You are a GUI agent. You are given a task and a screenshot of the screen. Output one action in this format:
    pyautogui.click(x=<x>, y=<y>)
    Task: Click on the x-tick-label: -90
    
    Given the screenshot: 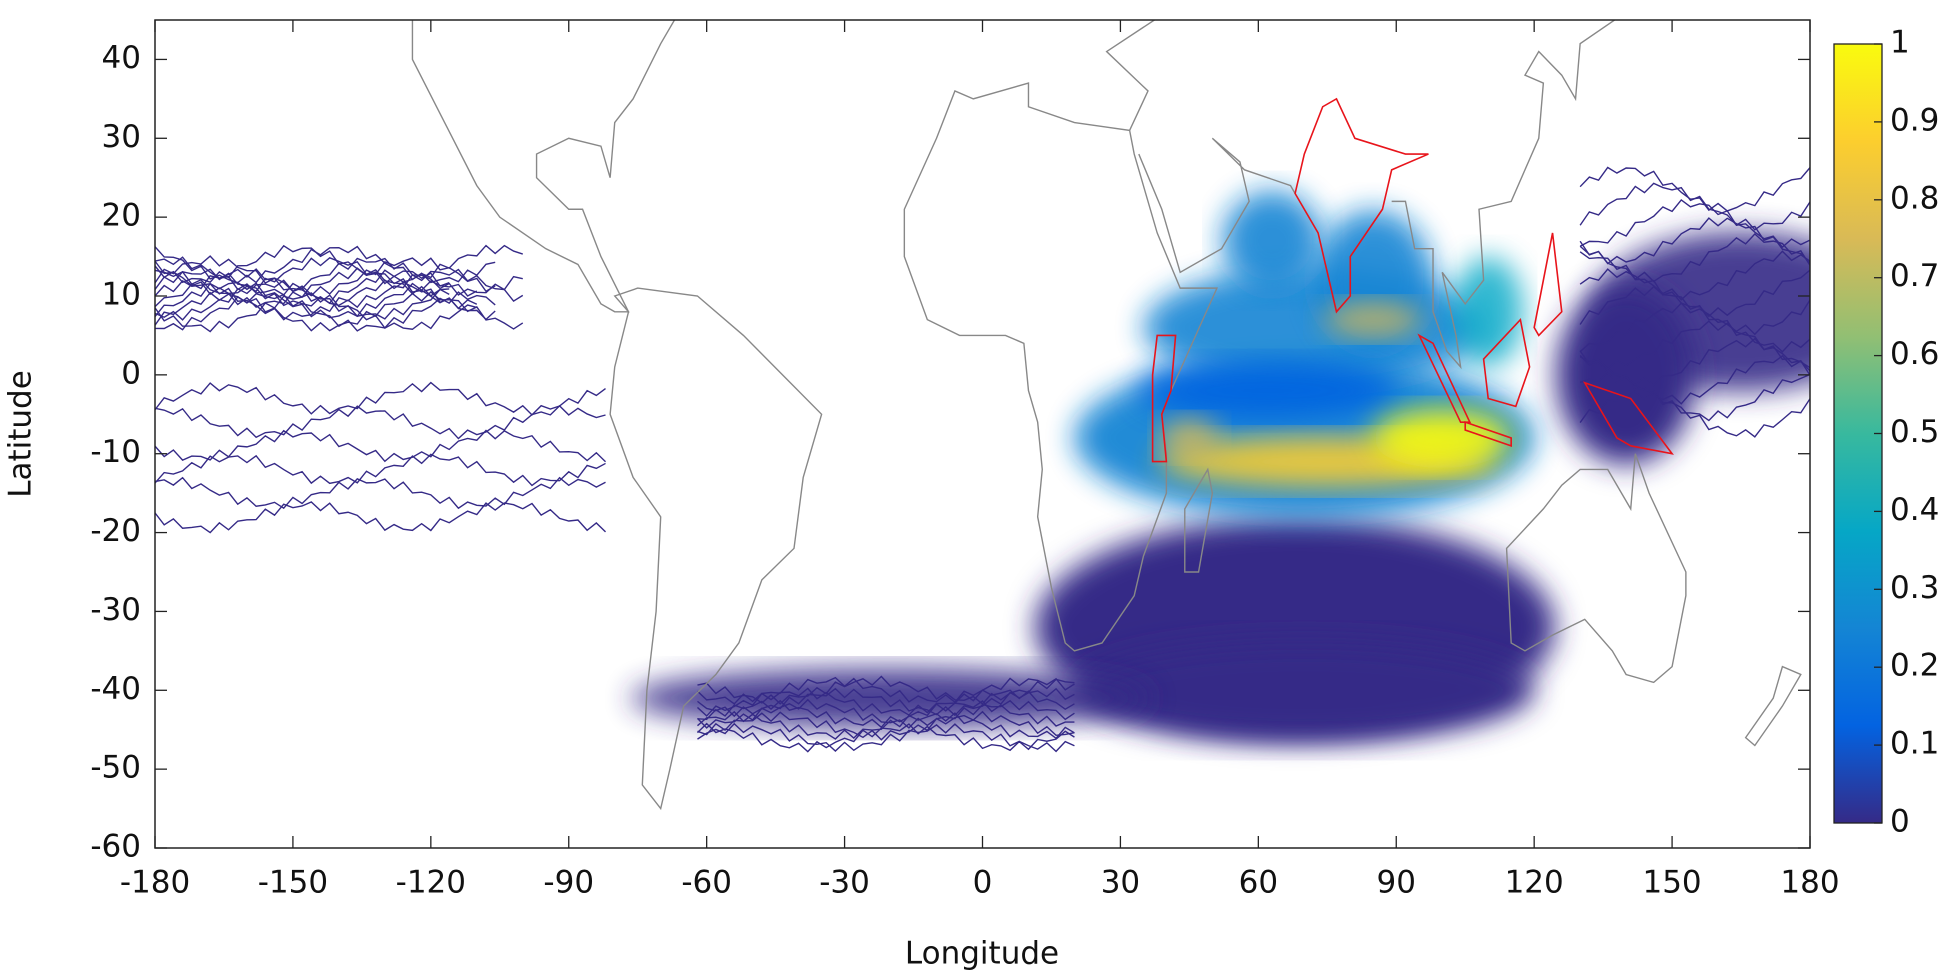 What is the action you would take?
    pyautogui.click(x=568, y=883)
    